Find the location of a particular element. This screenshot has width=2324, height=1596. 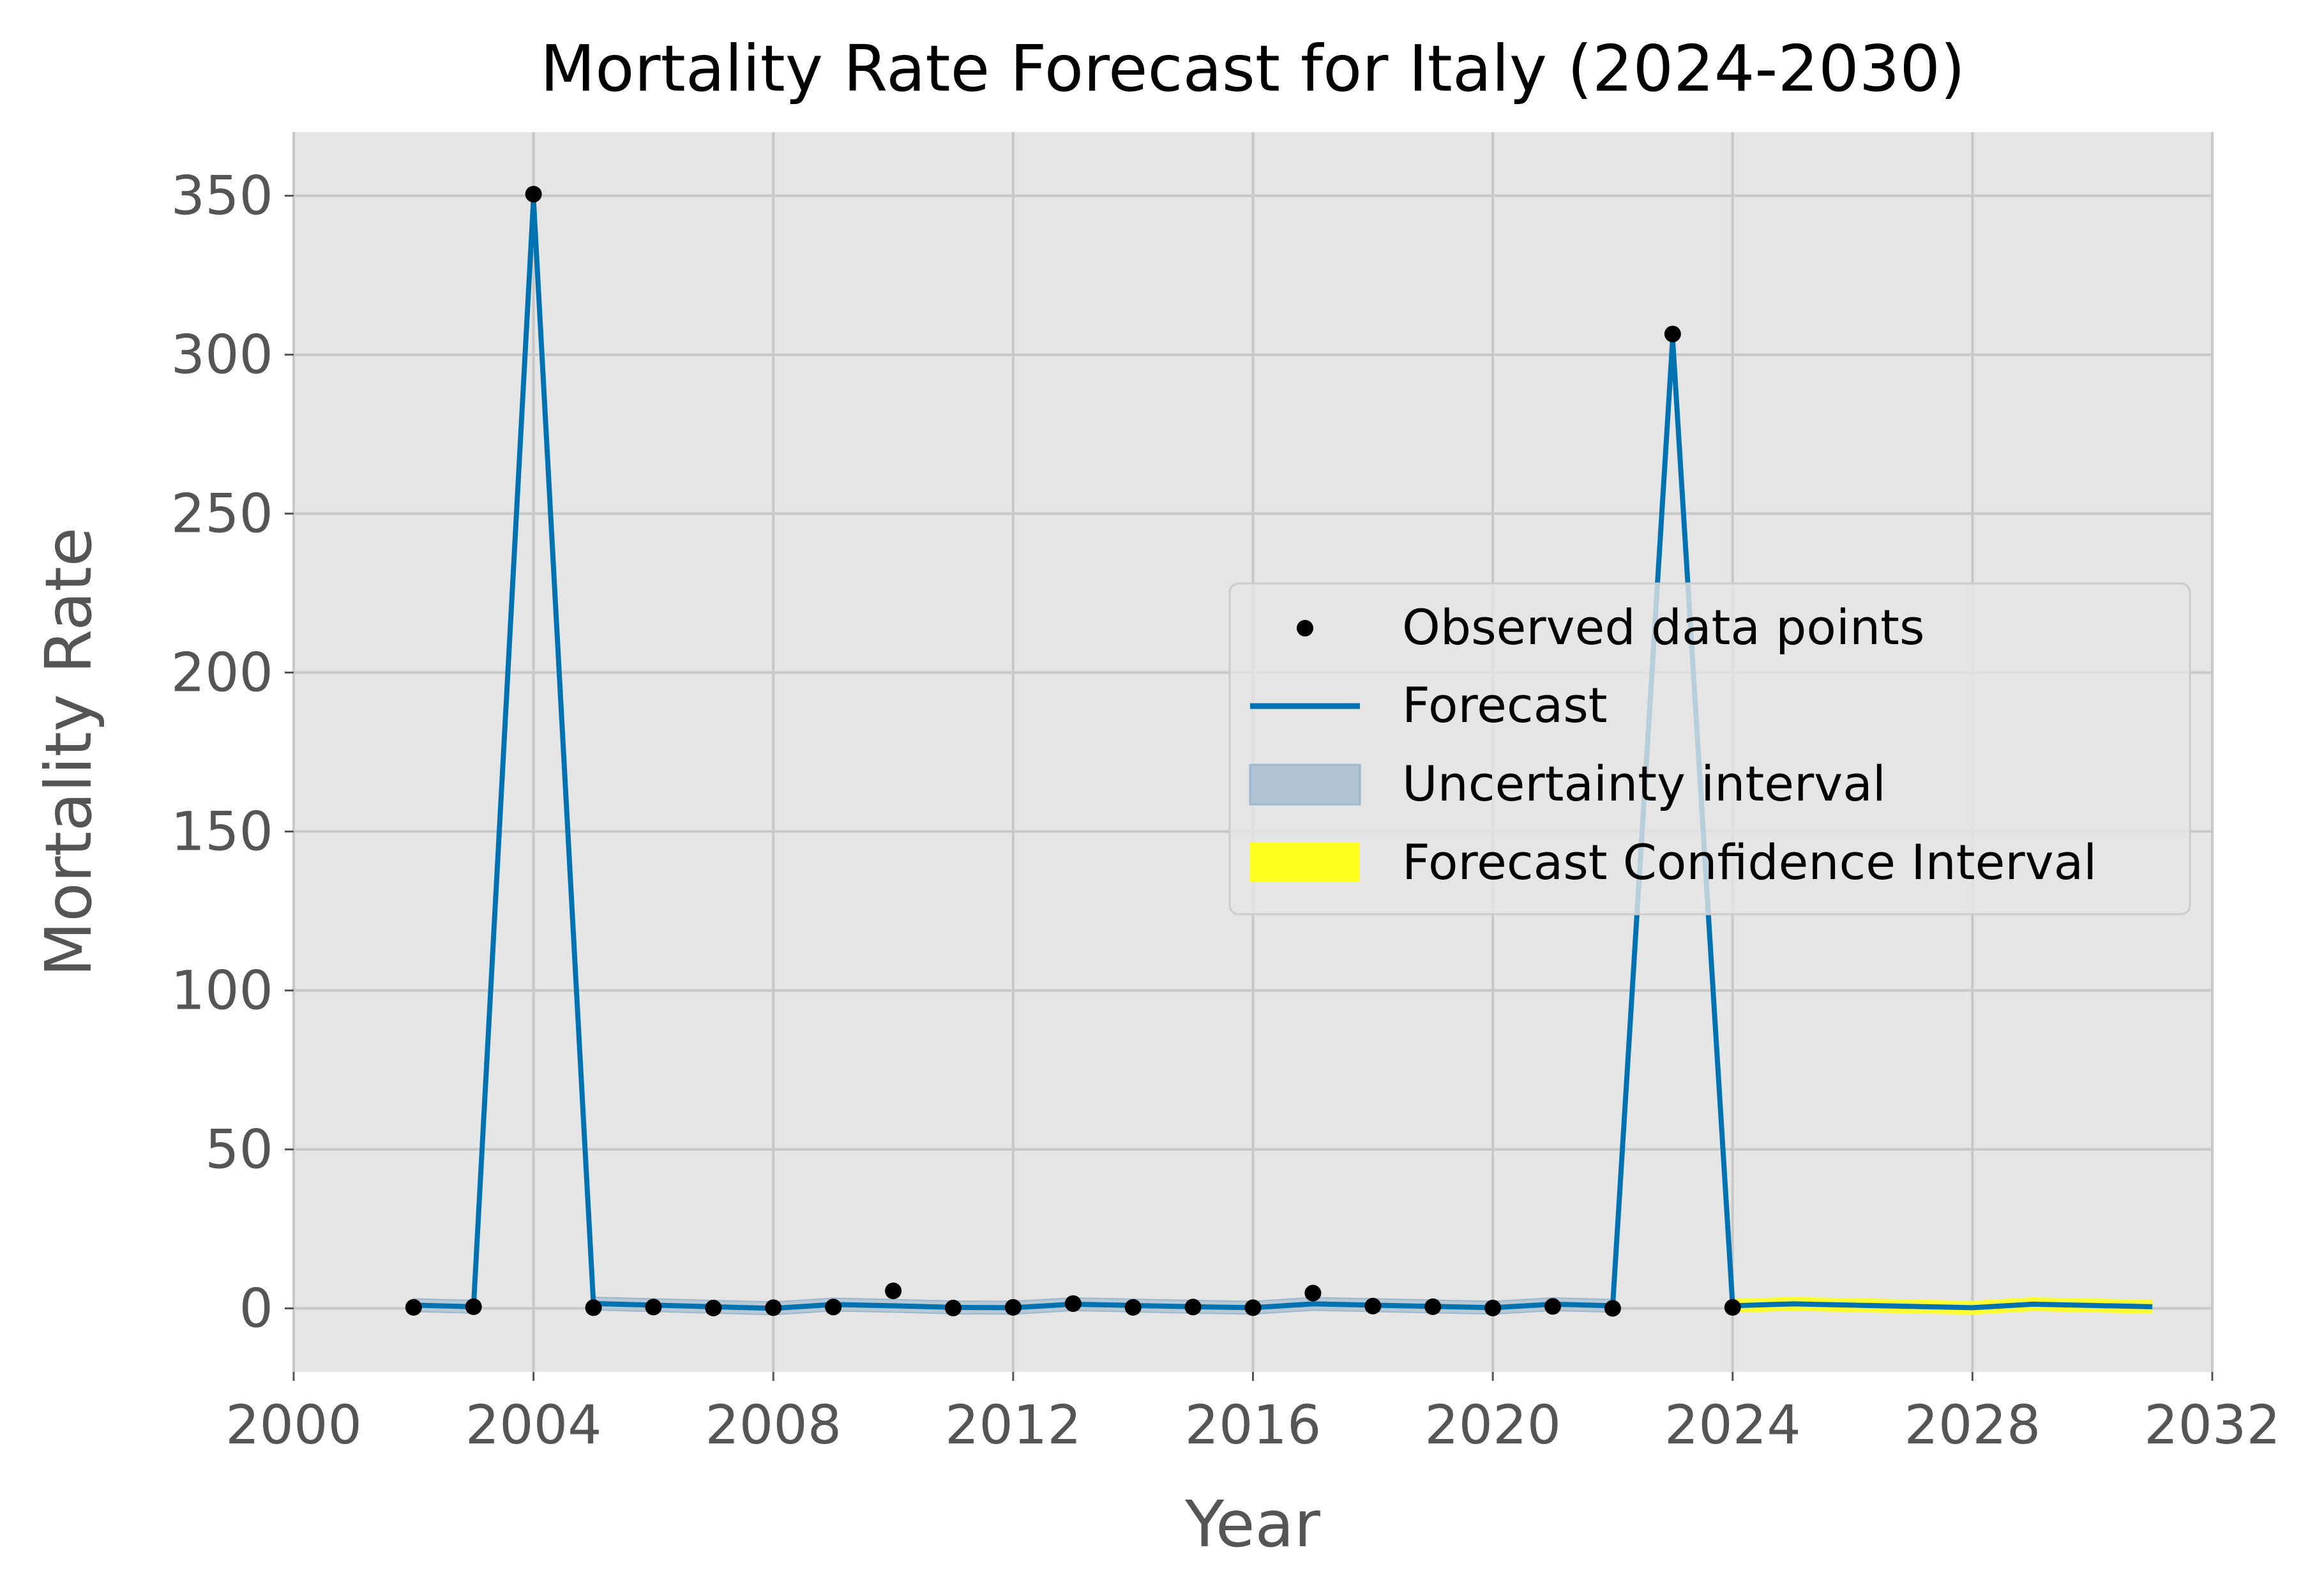

legend-marker-uncertainty is located at coordinates (1305, 785).